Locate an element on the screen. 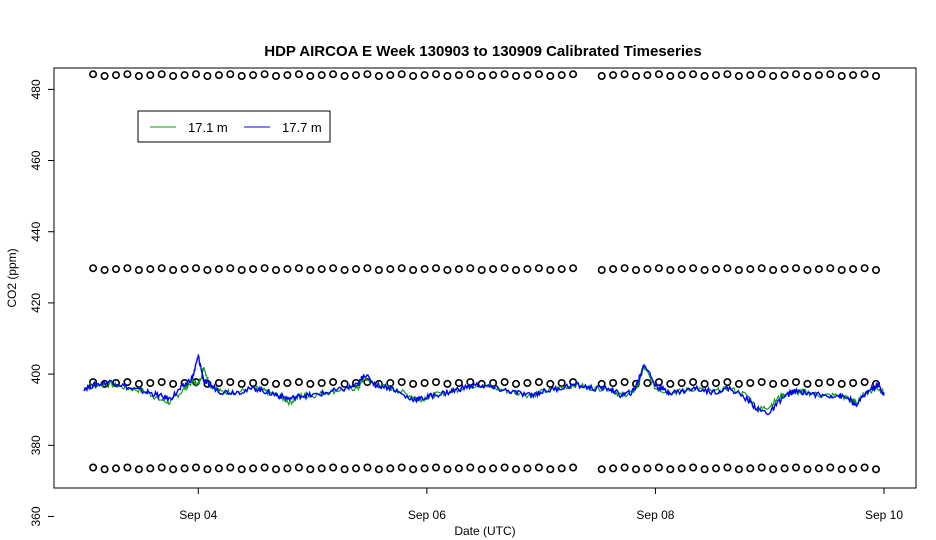 This screenshot has height=540, width=936. legend-label-series-2: 17.7 m is located at coordinates (302, 127).